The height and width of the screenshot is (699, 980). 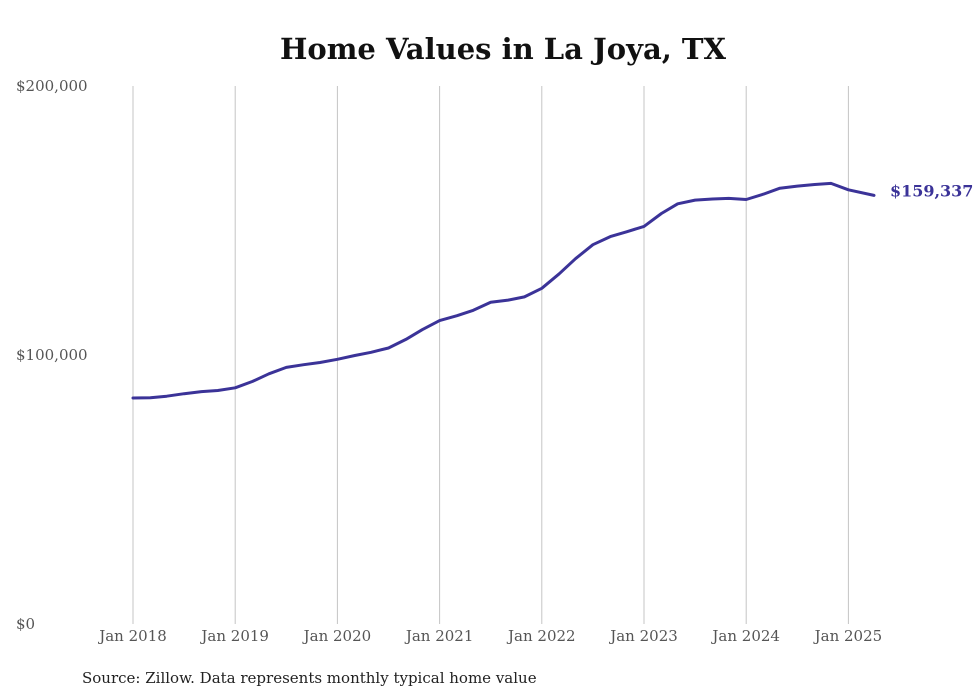 I want to click on y-tick-label: $100,000, so click(x=52, y=355).